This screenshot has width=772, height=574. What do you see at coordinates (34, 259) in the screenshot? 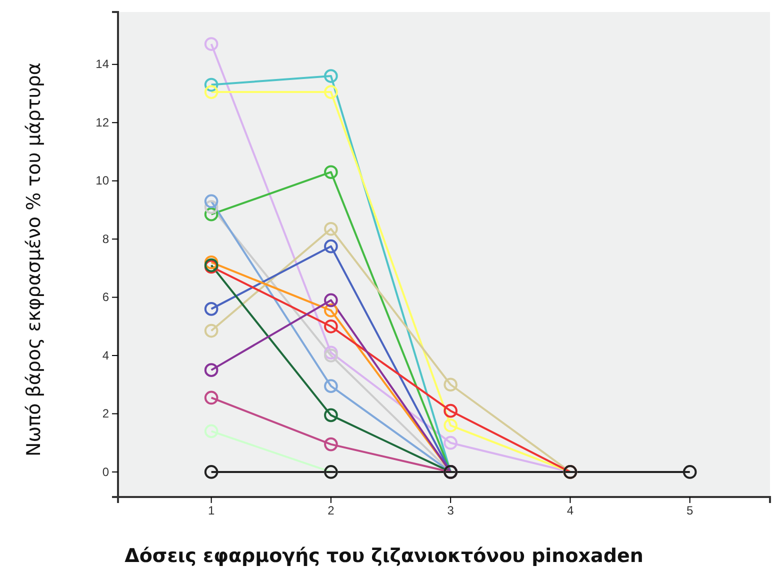
I see `y-axis-title: Νωπό βάρος εκφρασμένο % του μάρτυρα` at bounding box center [34, 259].